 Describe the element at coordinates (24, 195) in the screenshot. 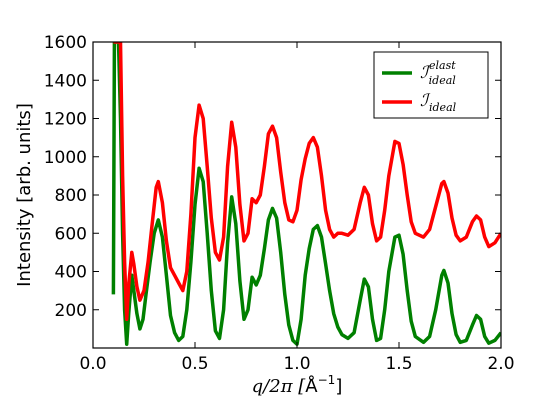

I see `y-axis-label: Intensity [arb. units]` at that location.